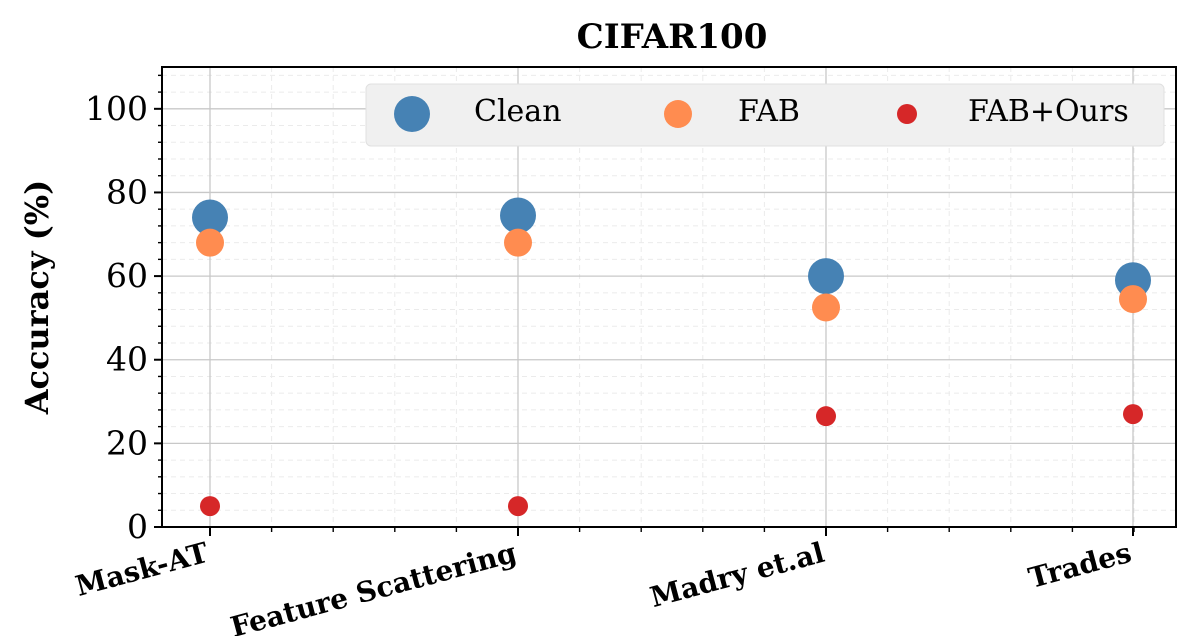 The height and width of the screenshot is (636, 1196). Describe the element at coordinates (678, 114) in the screenshot. I see `legend-marker-fab` at that location.